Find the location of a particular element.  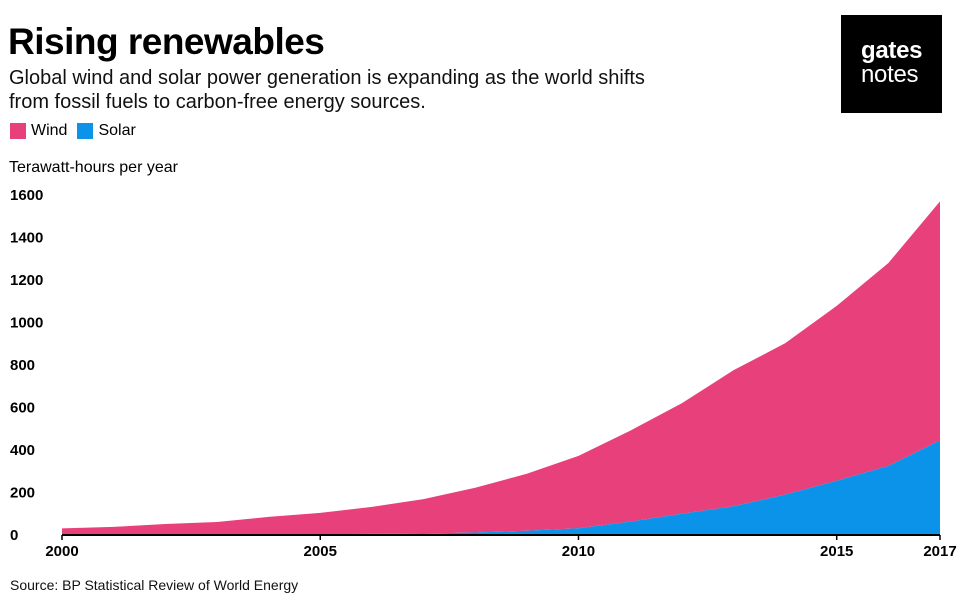

y-tick-label: 800 is located at coordinates (22, 365).